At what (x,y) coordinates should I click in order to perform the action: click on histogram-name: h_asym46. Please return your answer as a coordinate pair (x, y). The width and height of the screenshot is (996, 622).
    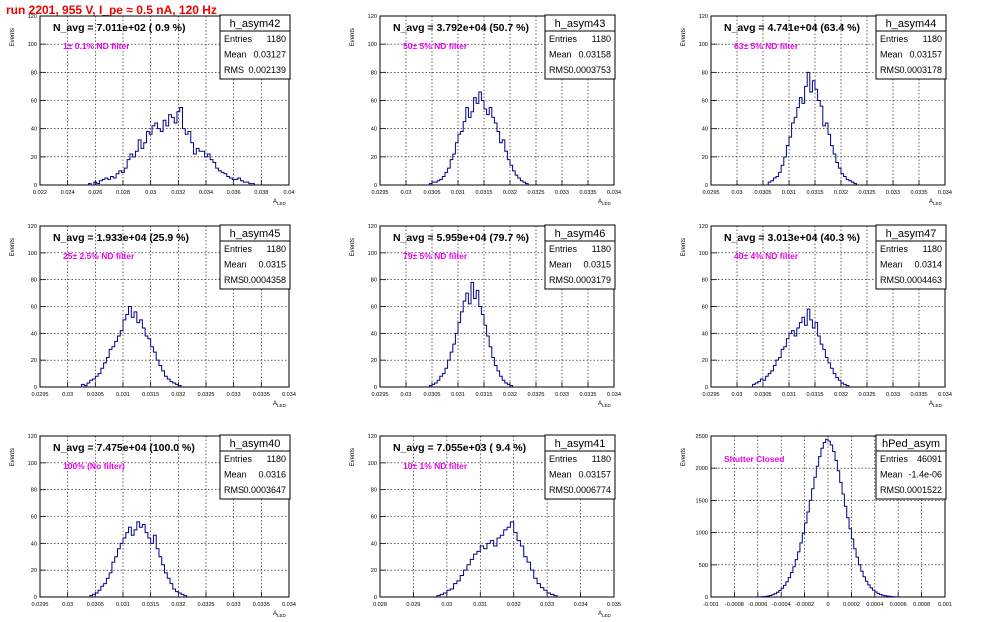
    Looking at the image, I should click on (580, 234).